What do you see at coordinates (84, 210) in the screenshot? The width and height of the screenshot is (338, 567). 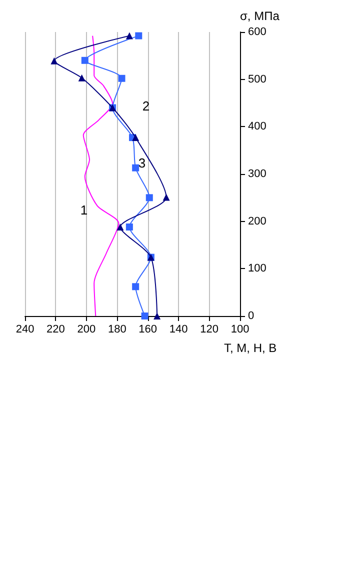 I see `annotation: 1` at bounding box center [84, 210].